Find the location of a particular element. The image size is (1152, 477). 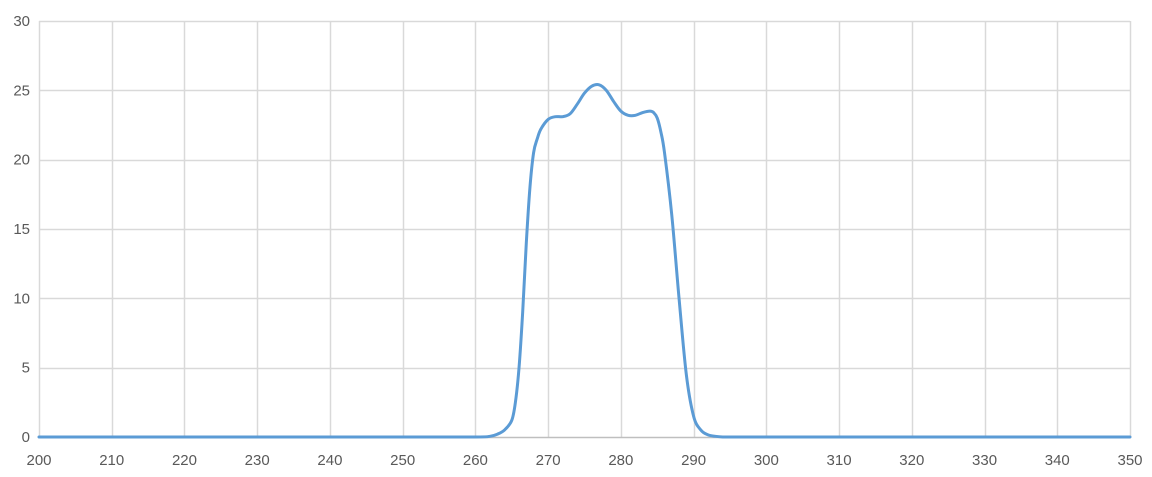

x-tick-label: 290 is located at coordinates (693, 460).